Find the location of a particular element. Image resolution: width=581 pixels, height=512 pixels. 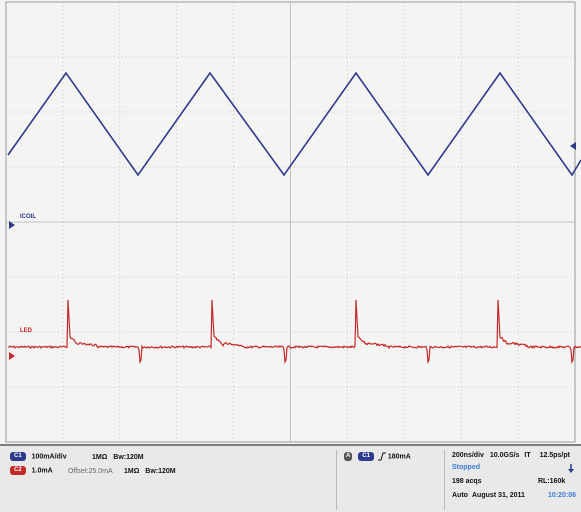

record-length: RL:160k is located at coordinates (552, 481).